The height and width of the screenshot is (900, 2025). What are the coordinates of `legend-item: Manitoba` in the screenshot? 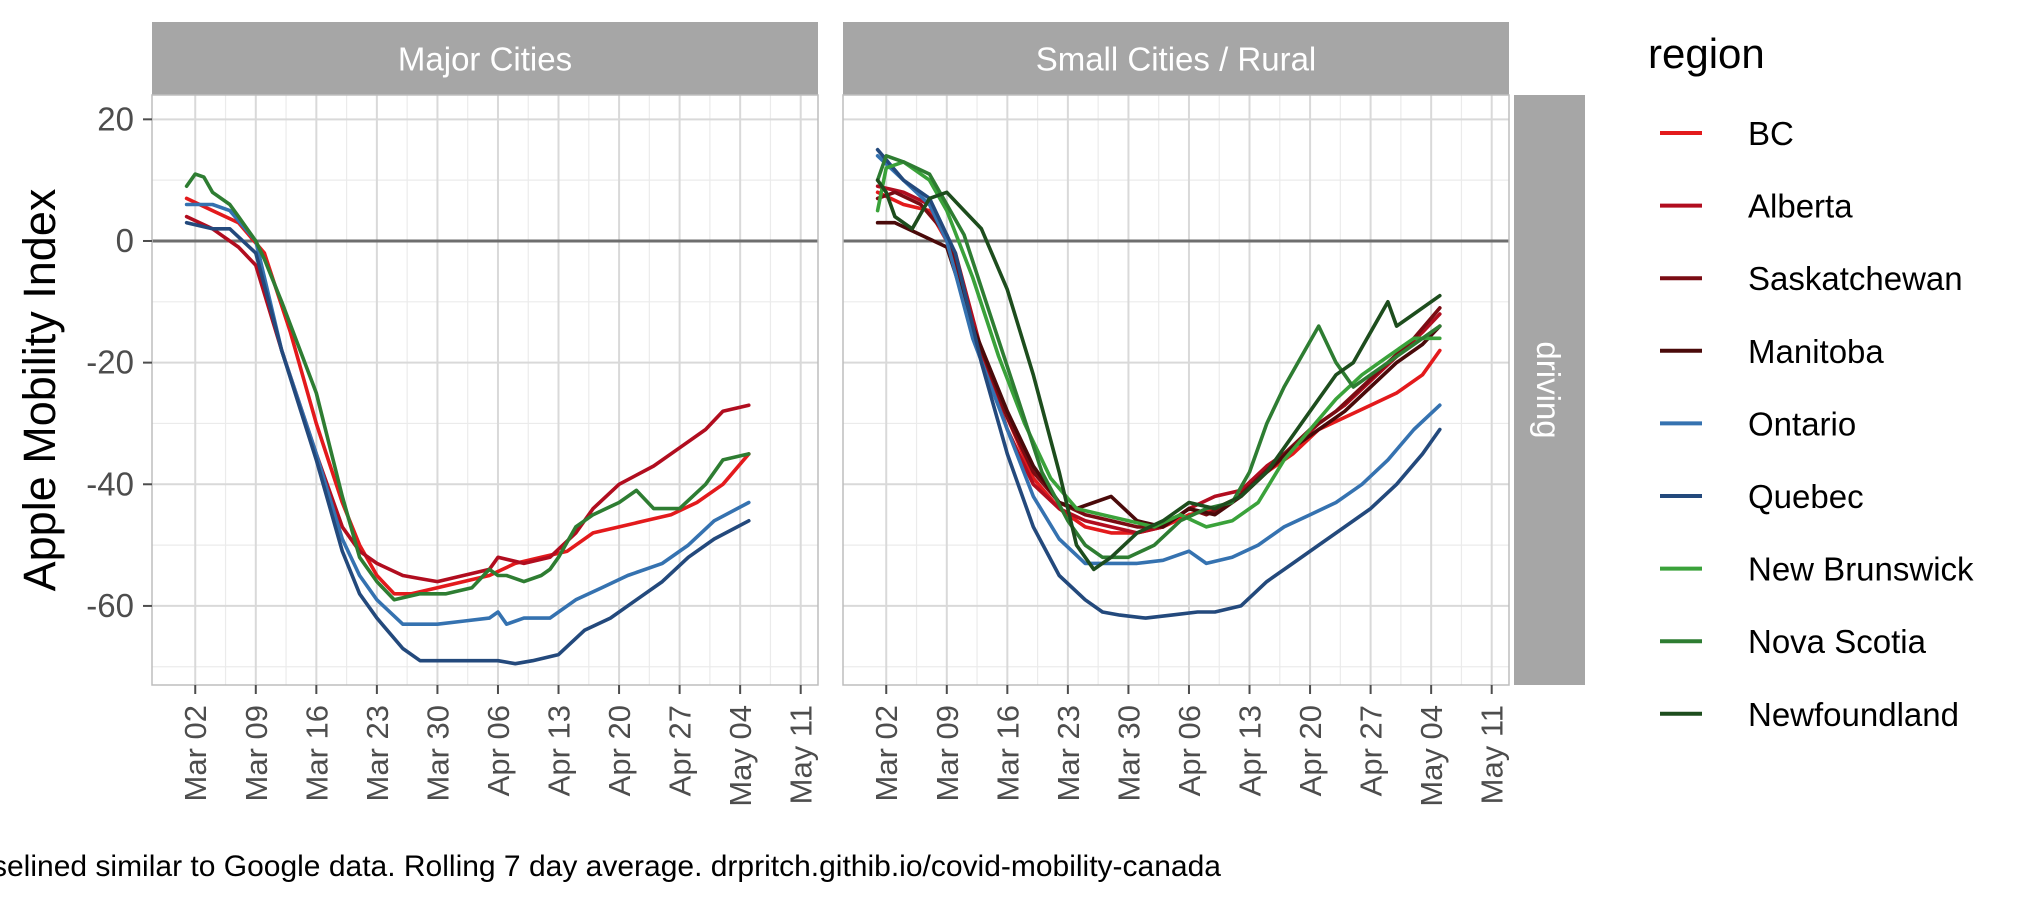 It's located at (1772, 351).